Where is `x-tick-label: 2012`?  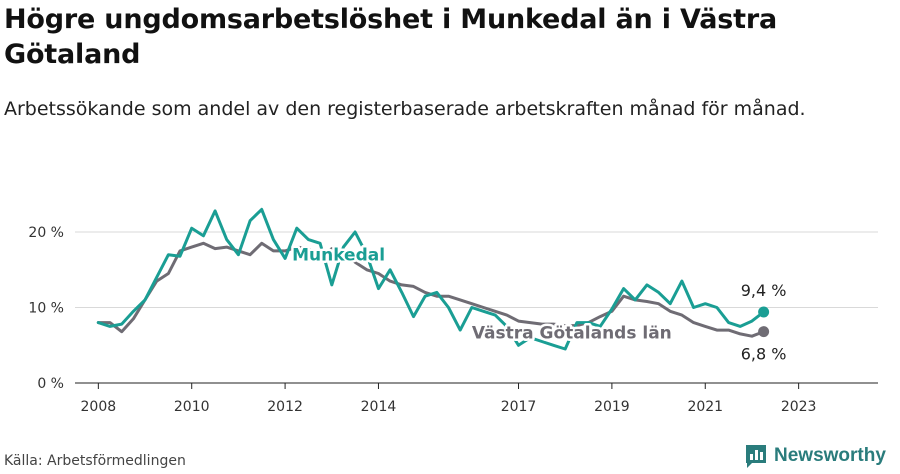
x-tick-label: 2012 is located at coordinates (285, 407).